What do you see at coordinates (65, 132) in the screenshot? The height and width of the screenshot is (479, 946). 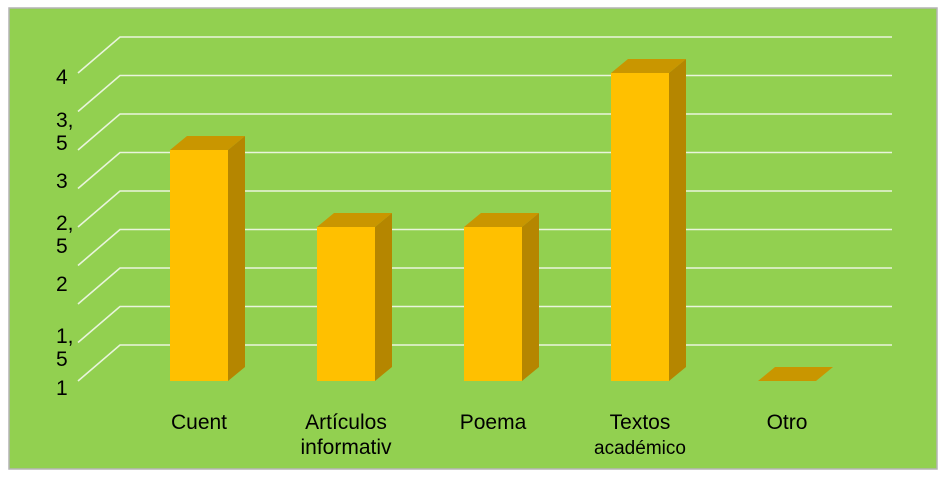 I see `y-tick-label: 3, 5` at bounding box center [65, 132].